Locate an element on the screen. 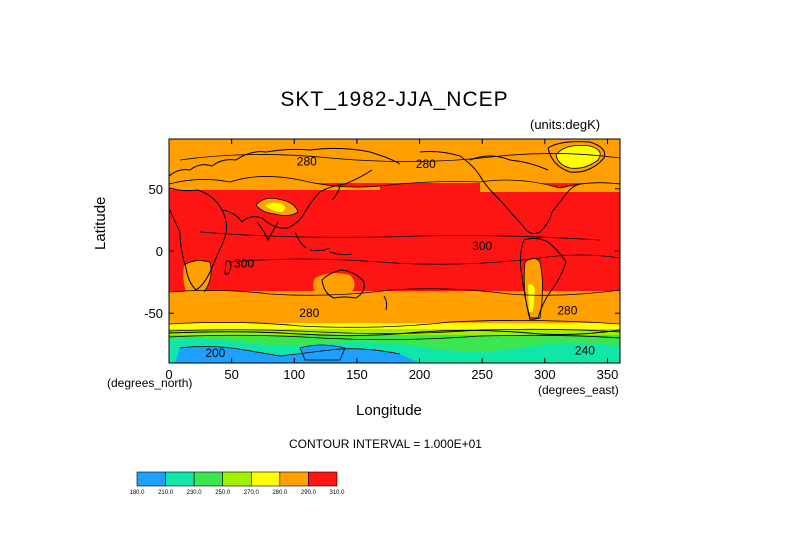 The image size is (789, 558). x-tick-label: 200 is located at coordinates (420, 374).